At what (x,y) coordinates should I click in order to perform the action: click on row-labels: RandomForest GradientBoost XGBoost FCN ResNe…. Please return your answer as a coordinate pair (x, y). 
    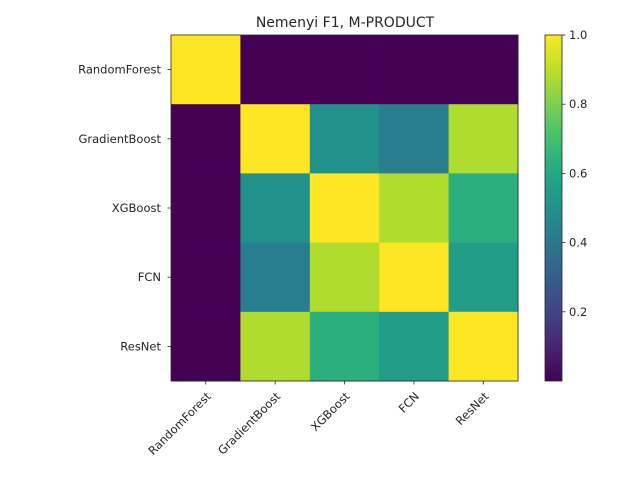
    Looking at the image, I should click on (124, 208).